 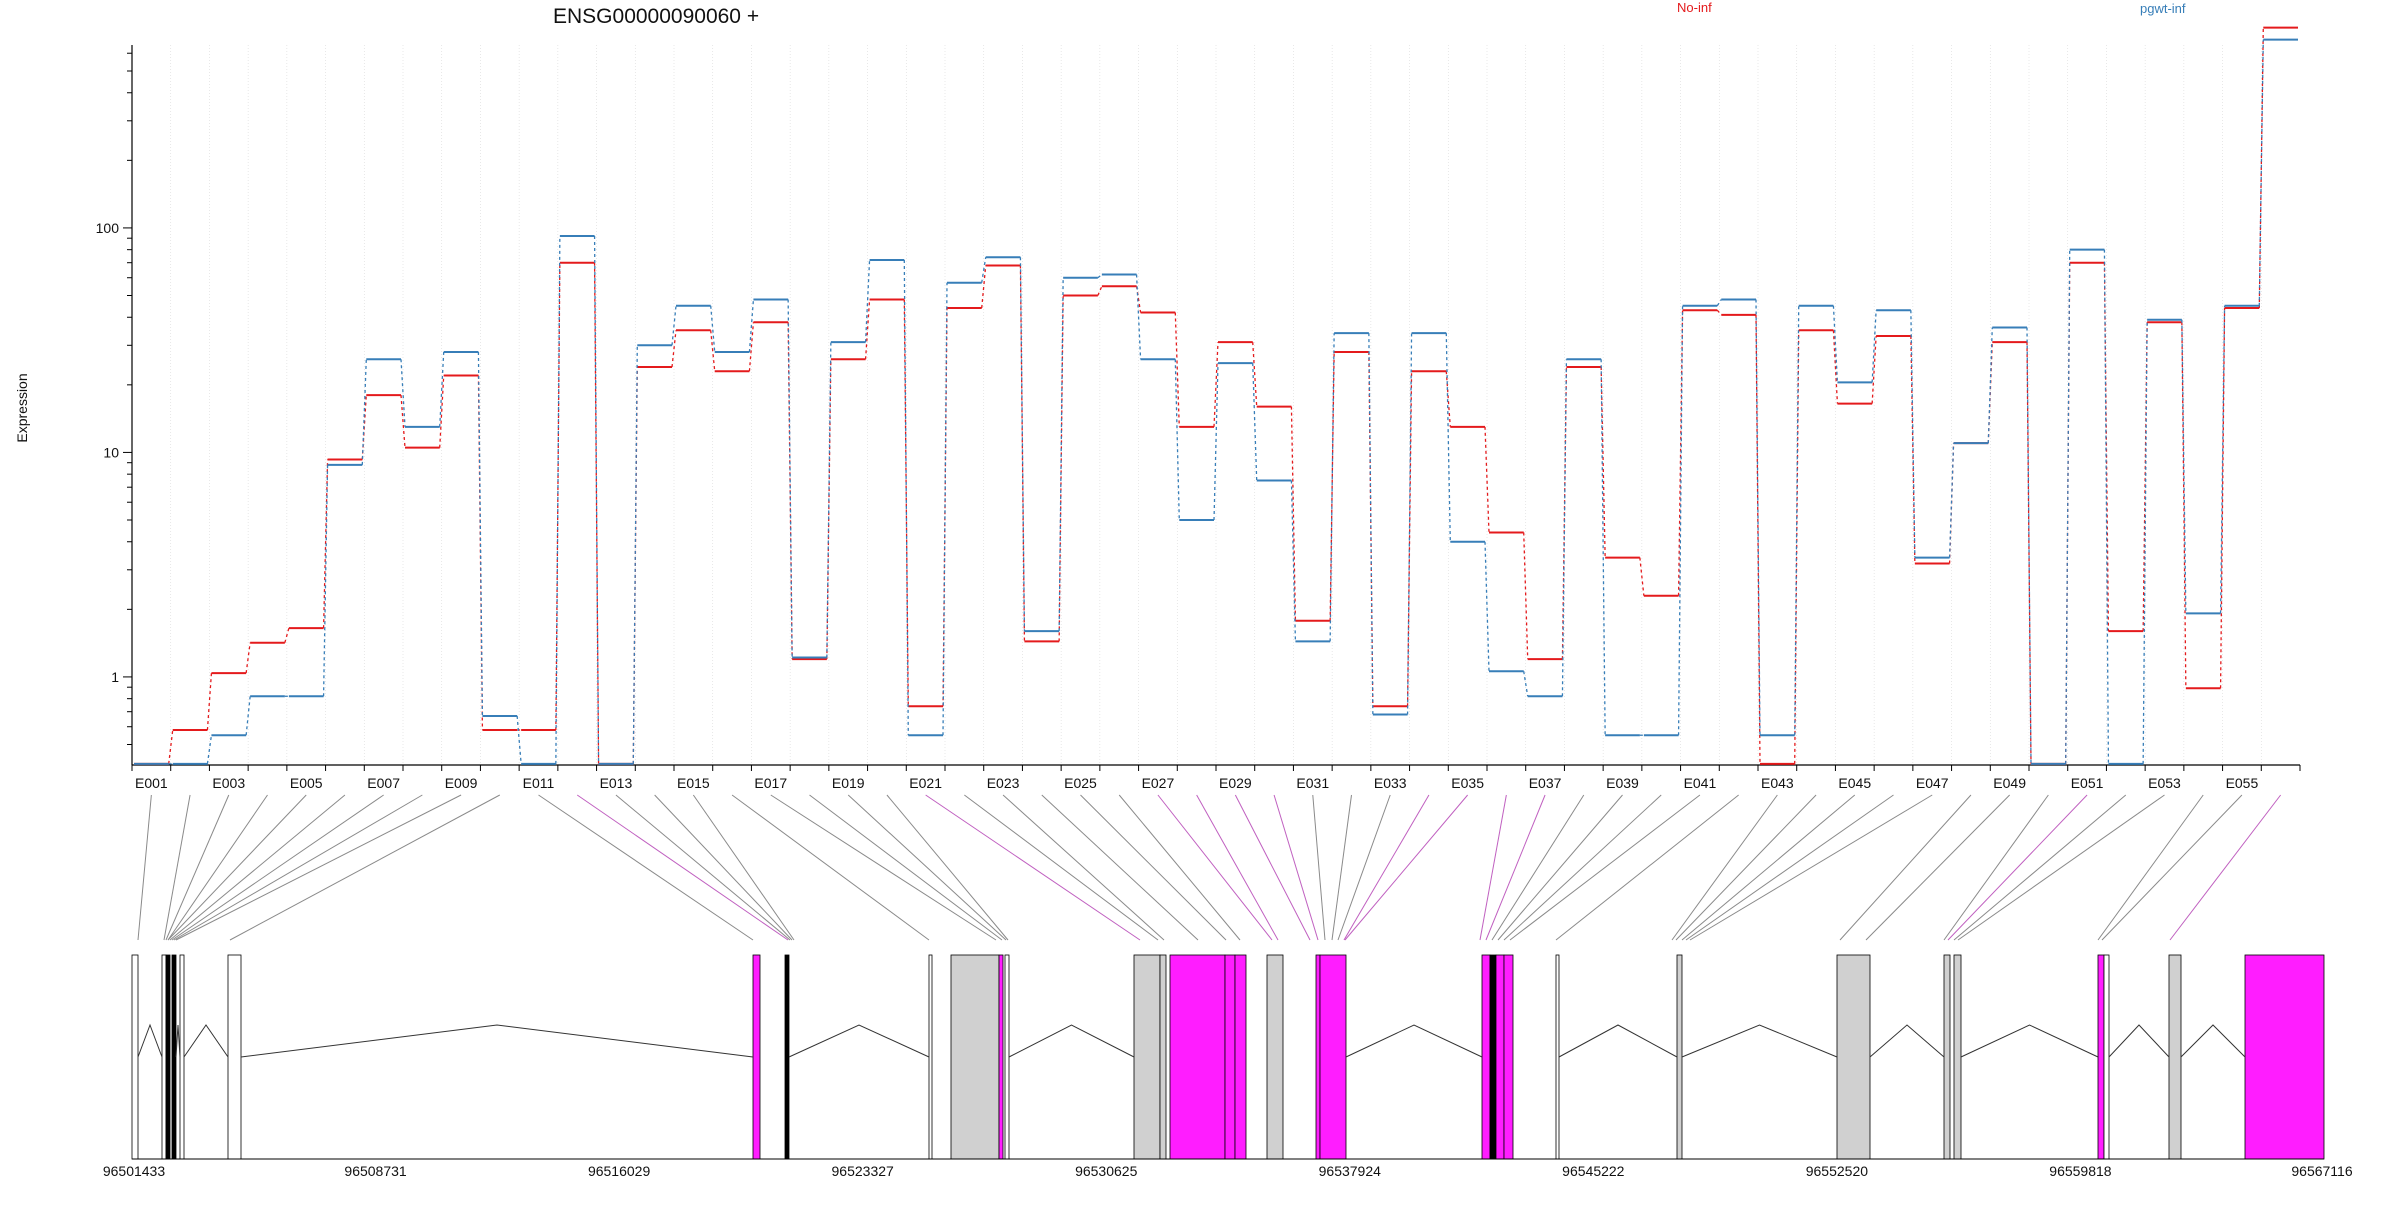 What do you see at coordinates (461, 783) in the screenshot?
I see `x-tick-label: E009` at bounding box center [461, 783].